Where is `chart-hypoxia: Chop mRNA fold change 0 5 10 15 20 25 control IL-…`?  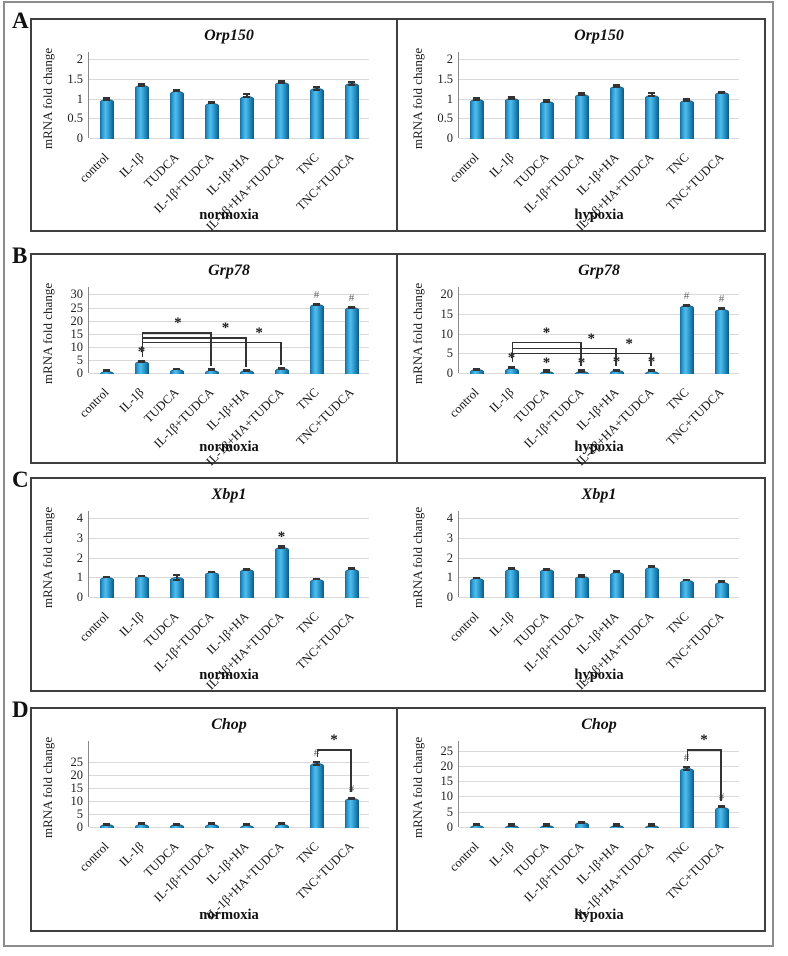
chart-hypoxia: Chop mRNA fold change 0 5 10 15 20 25 control IL-… is located at coordinates (586, 819).